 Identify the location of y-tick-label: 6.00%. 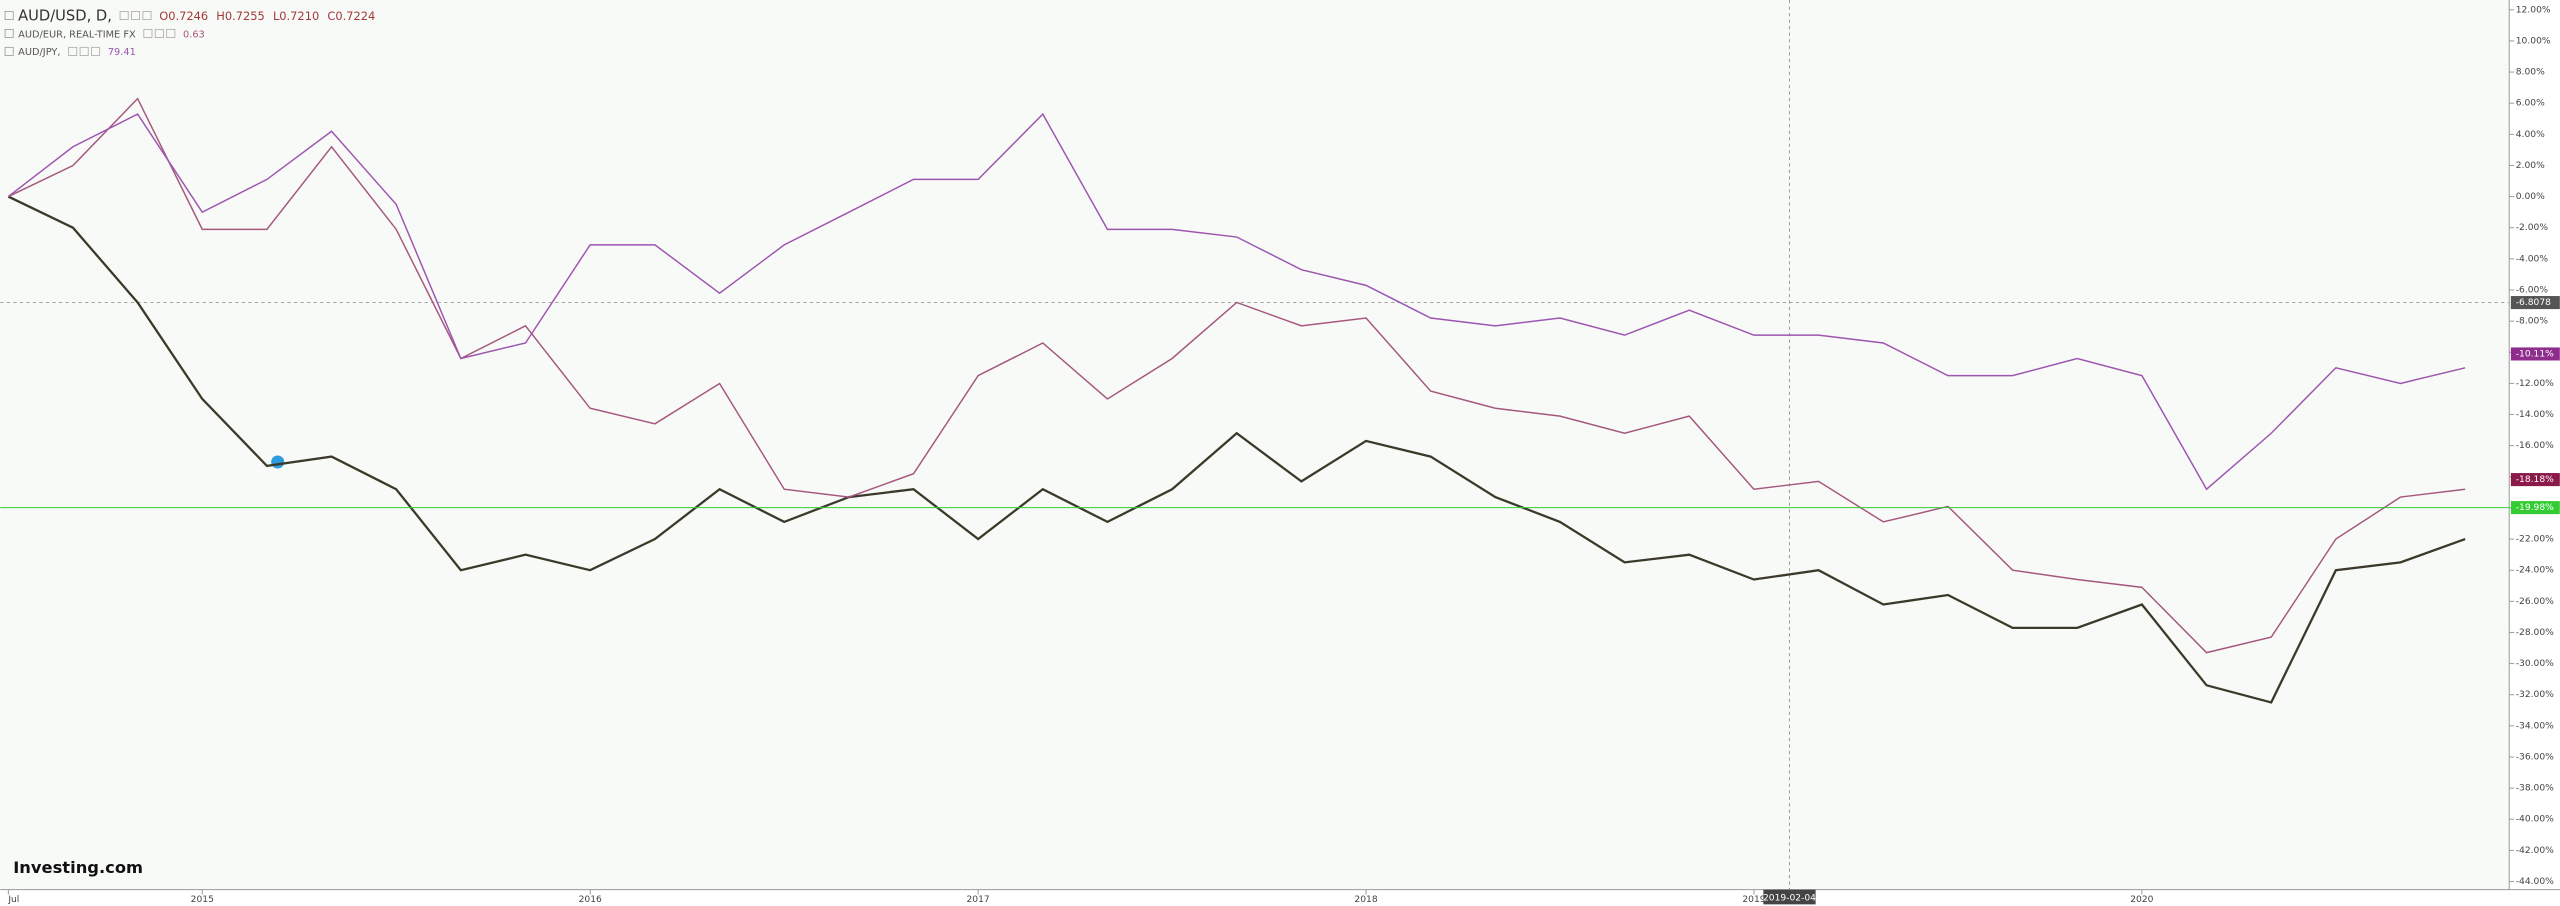
(2530, 104).